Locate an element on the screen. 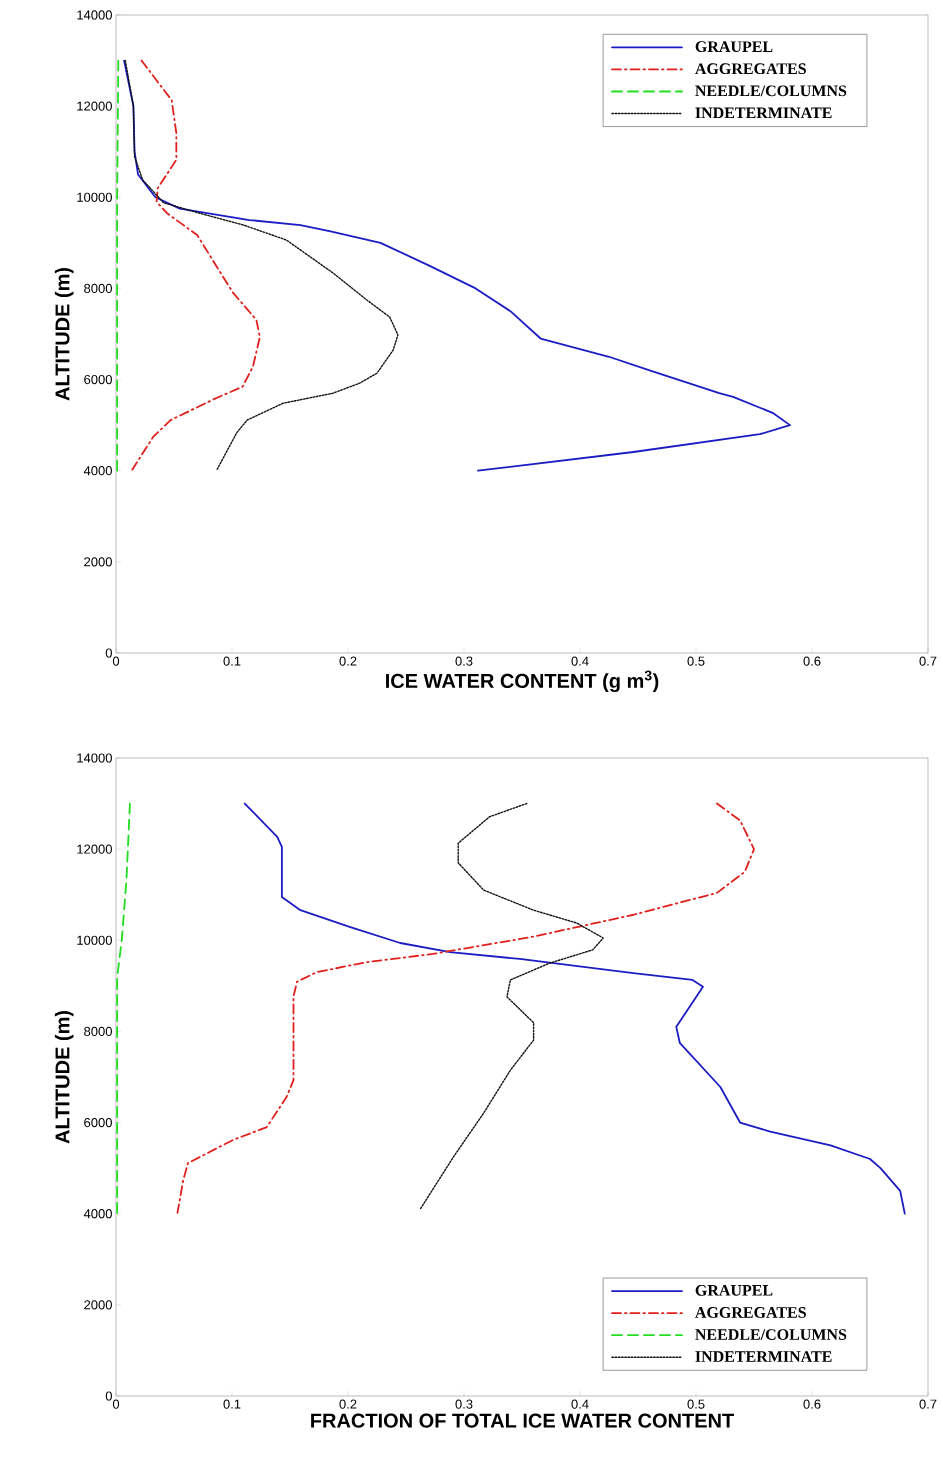 This screenshot has width=943, height=1458. x-axis-title: ICE WATER CONTENT (g m$^{3}$) is located at coordinates (522, 681).